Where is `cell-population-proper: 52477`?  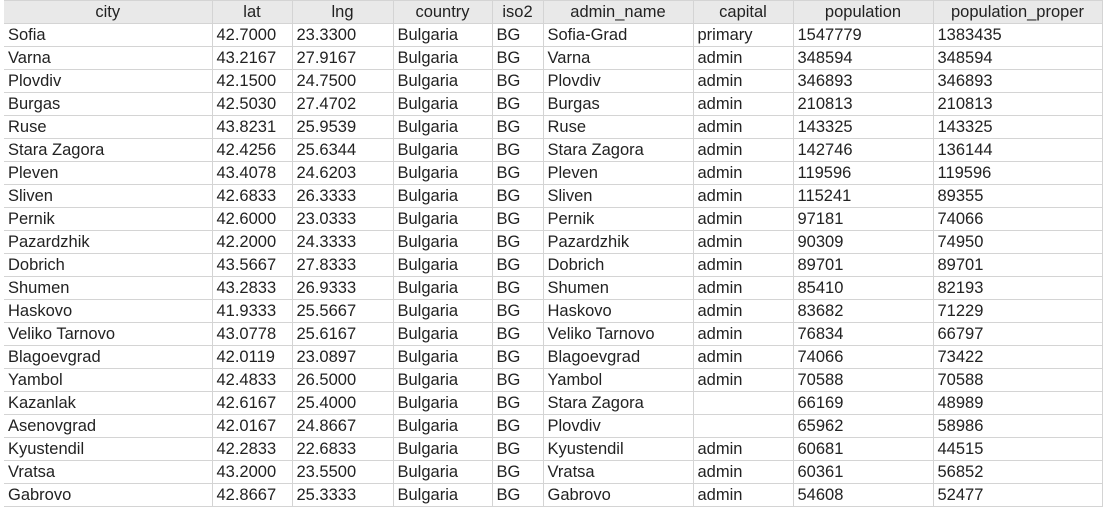
cell-population-proper: 52477 is located at coordinates (1017, 495).